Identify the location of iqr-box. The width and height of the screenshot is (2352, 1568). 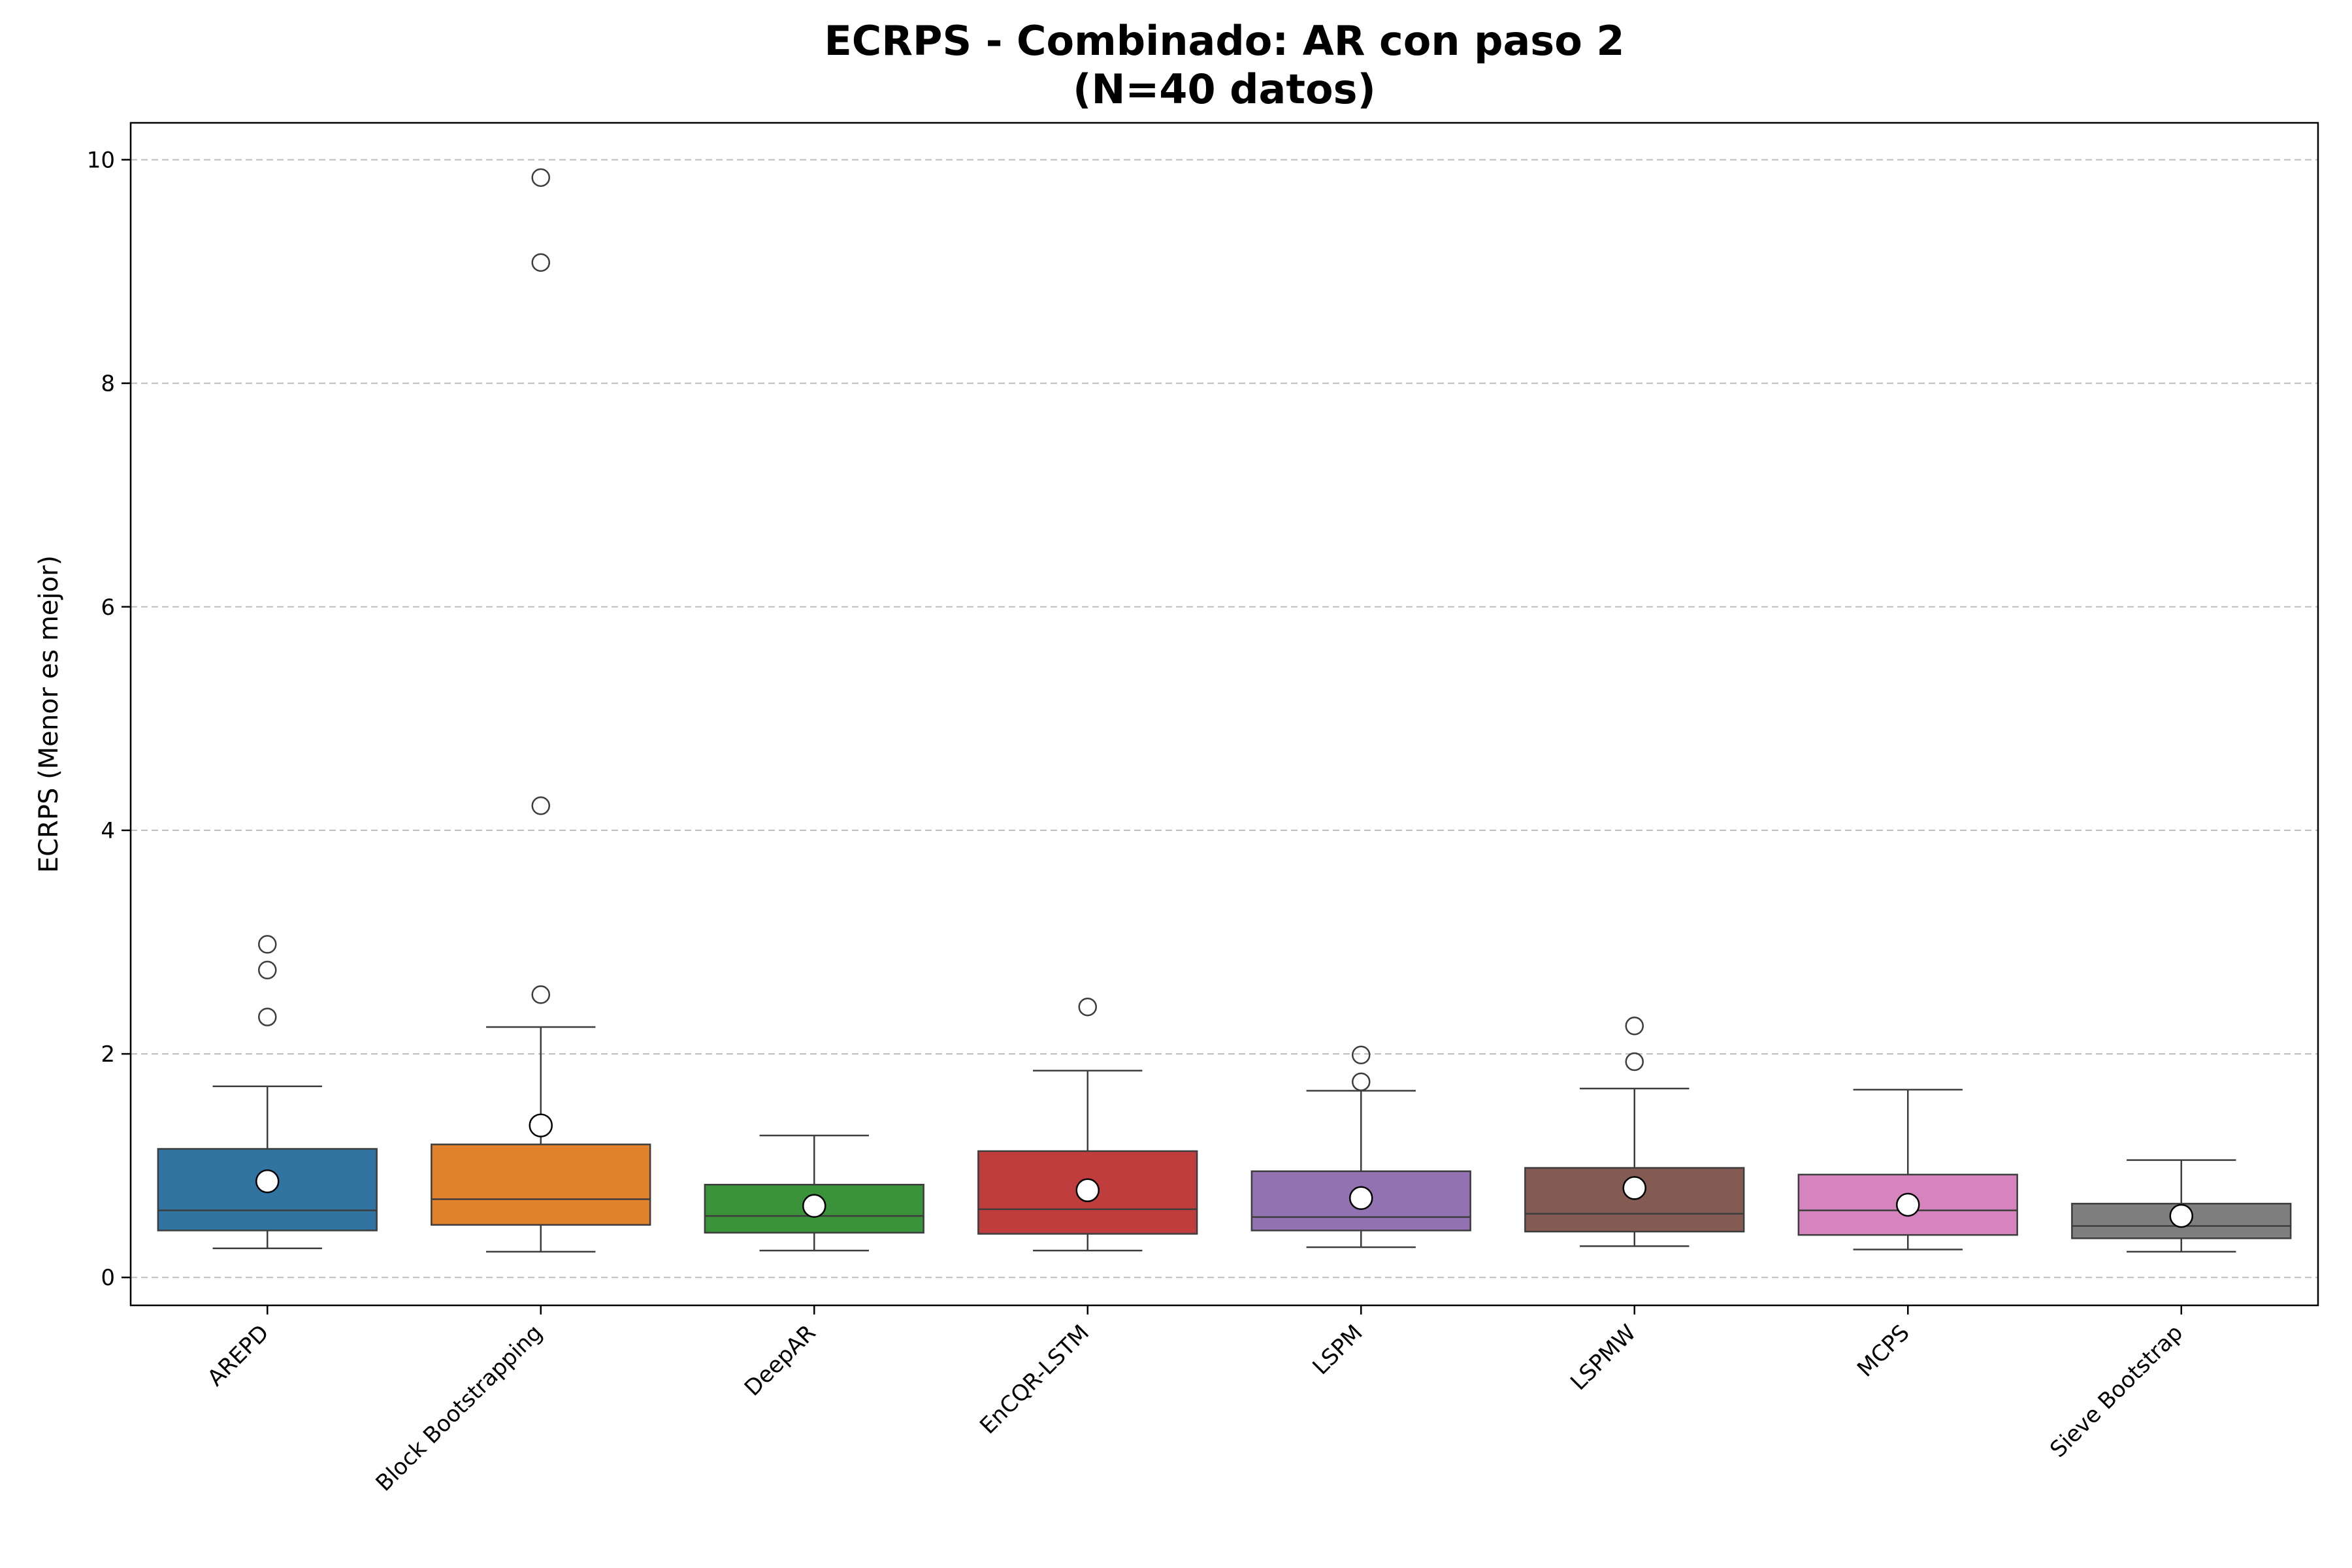
(541, 1184).